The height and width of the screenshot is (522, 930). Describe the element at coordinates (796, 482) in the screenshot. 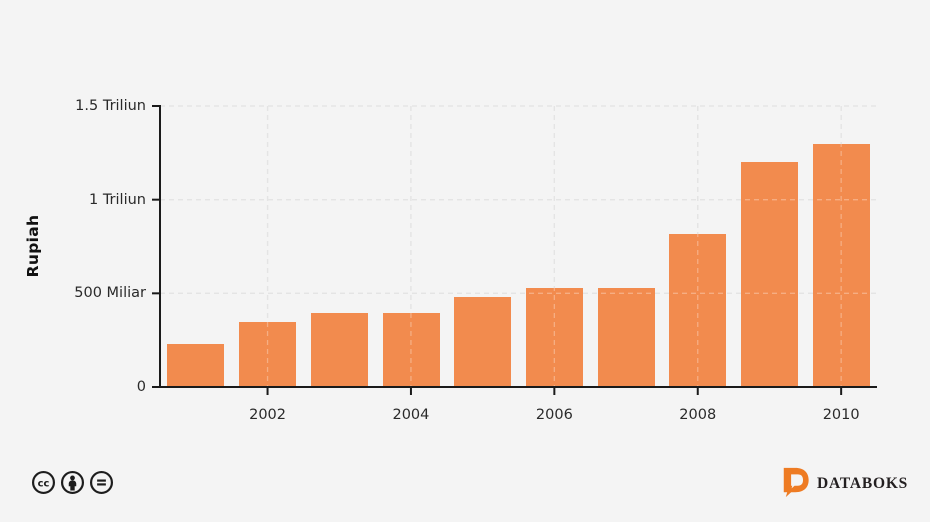

I see `databoks-d-icon` at that location.